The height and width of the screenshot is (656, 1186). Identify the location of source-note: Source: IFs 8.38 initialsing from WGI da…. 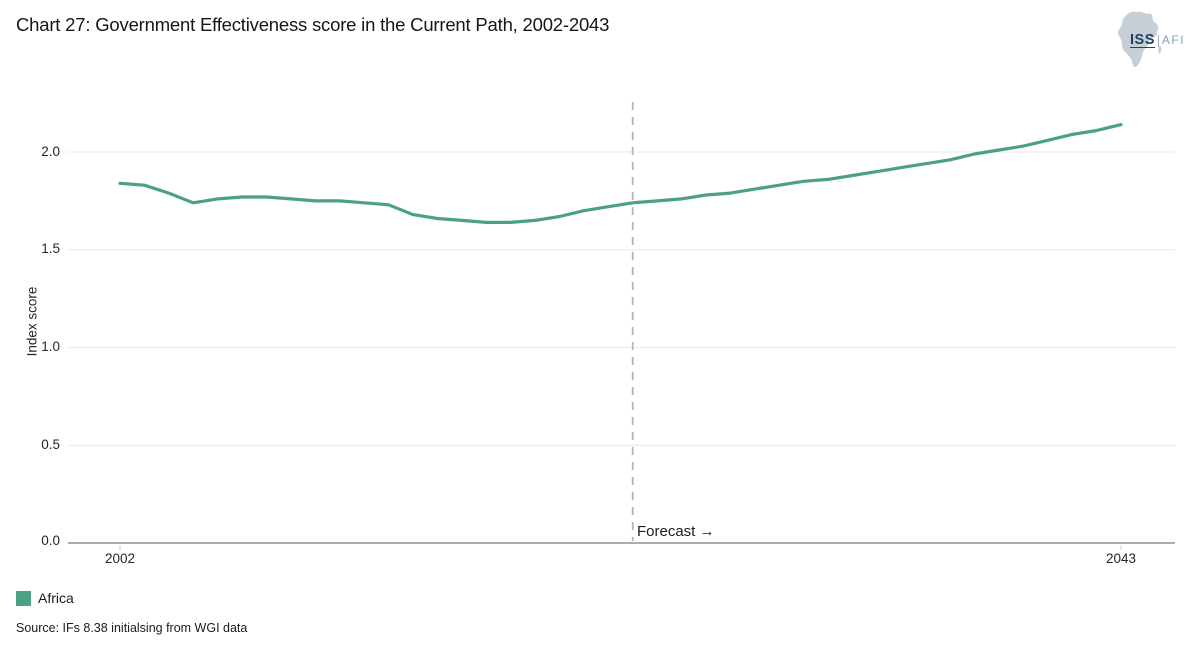
(132, 628).